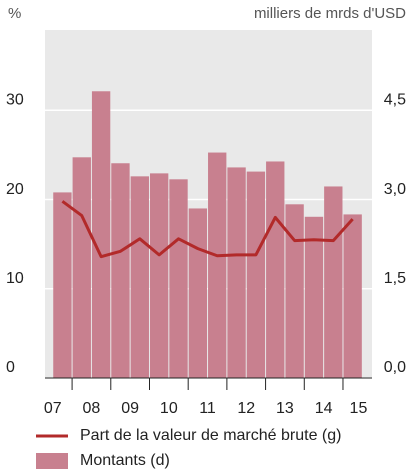 Image resolution: width=412 pixels, height=470 pixels. Describe the element at coordinates (130, 408) in the screenshot. I see `x-tick-label: 09` at that location.